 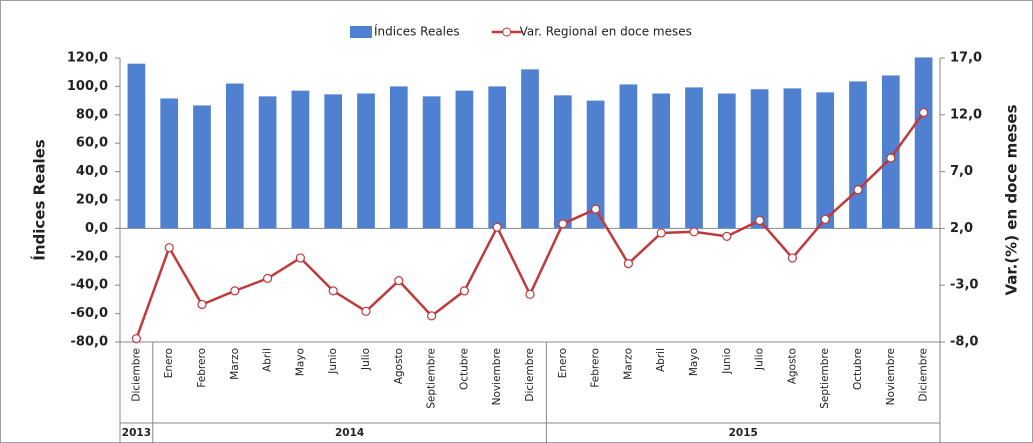 What do you see at coordinates (417, 31) in the screenshot?
I see `legend-label: Índices Reales` at bounding box center [417, 31].